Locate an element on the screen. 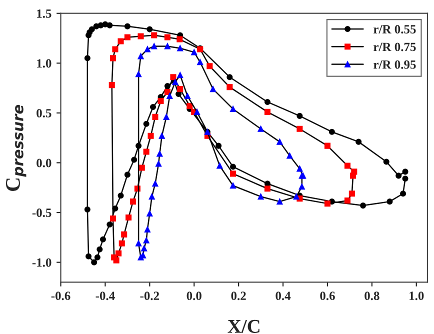  y-tick-label: -1.0 is located at coordinates (42, 262).